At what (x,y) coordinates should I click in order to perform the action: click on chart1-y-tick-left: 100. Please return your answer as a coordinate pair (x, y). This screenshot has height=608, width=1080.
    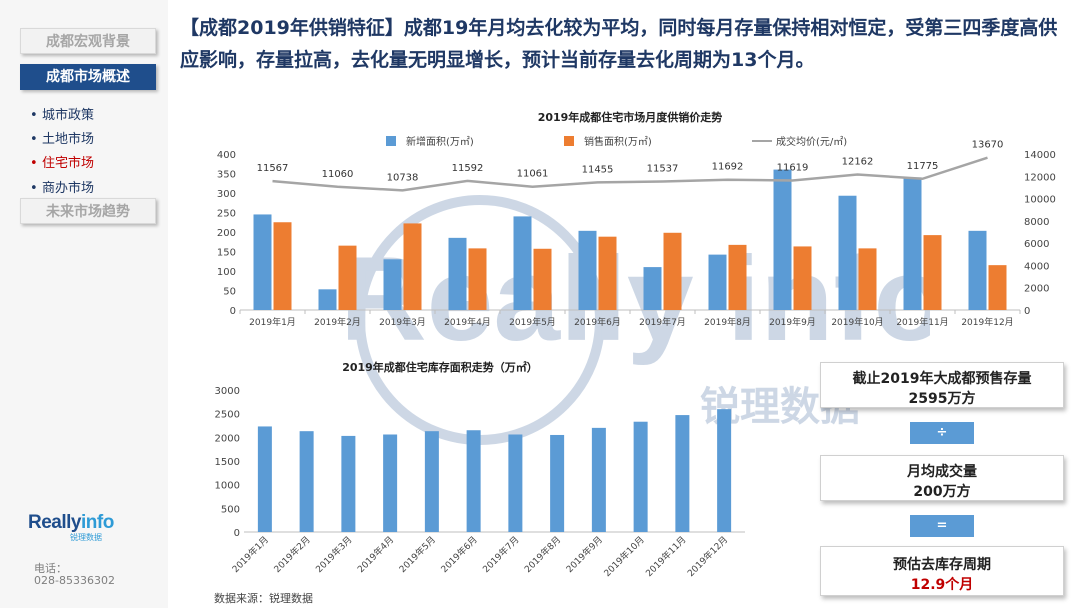
    Looking at the image, I should click on (226, 272).